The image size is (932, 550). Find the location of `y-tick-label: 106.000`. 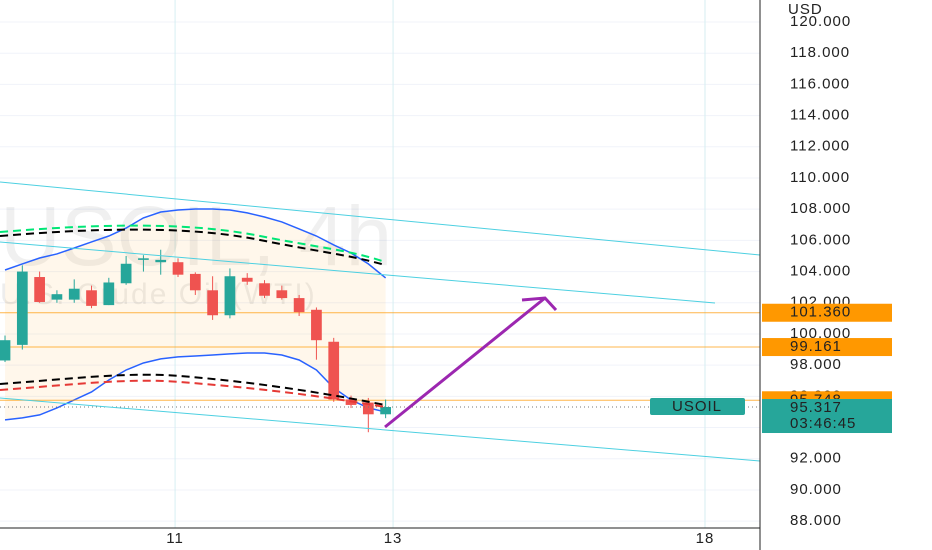

y-tick-label: 106.000 is located at coordinates (820, 239).